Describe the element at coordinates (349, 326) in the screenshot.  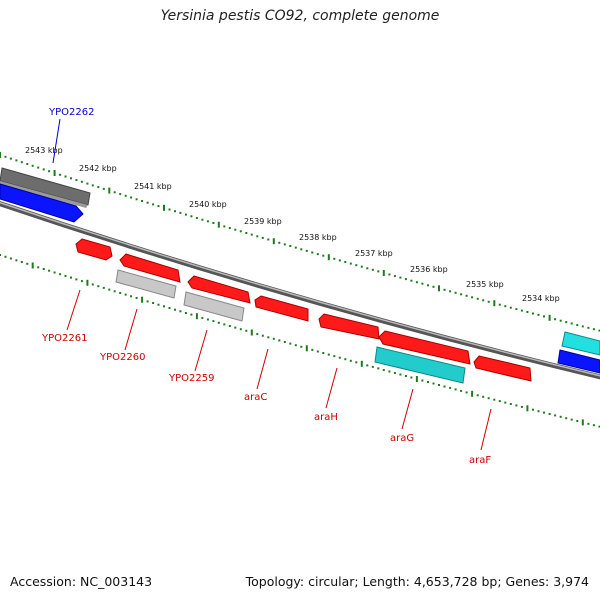
I see `gene-arah-arrow` at that location.